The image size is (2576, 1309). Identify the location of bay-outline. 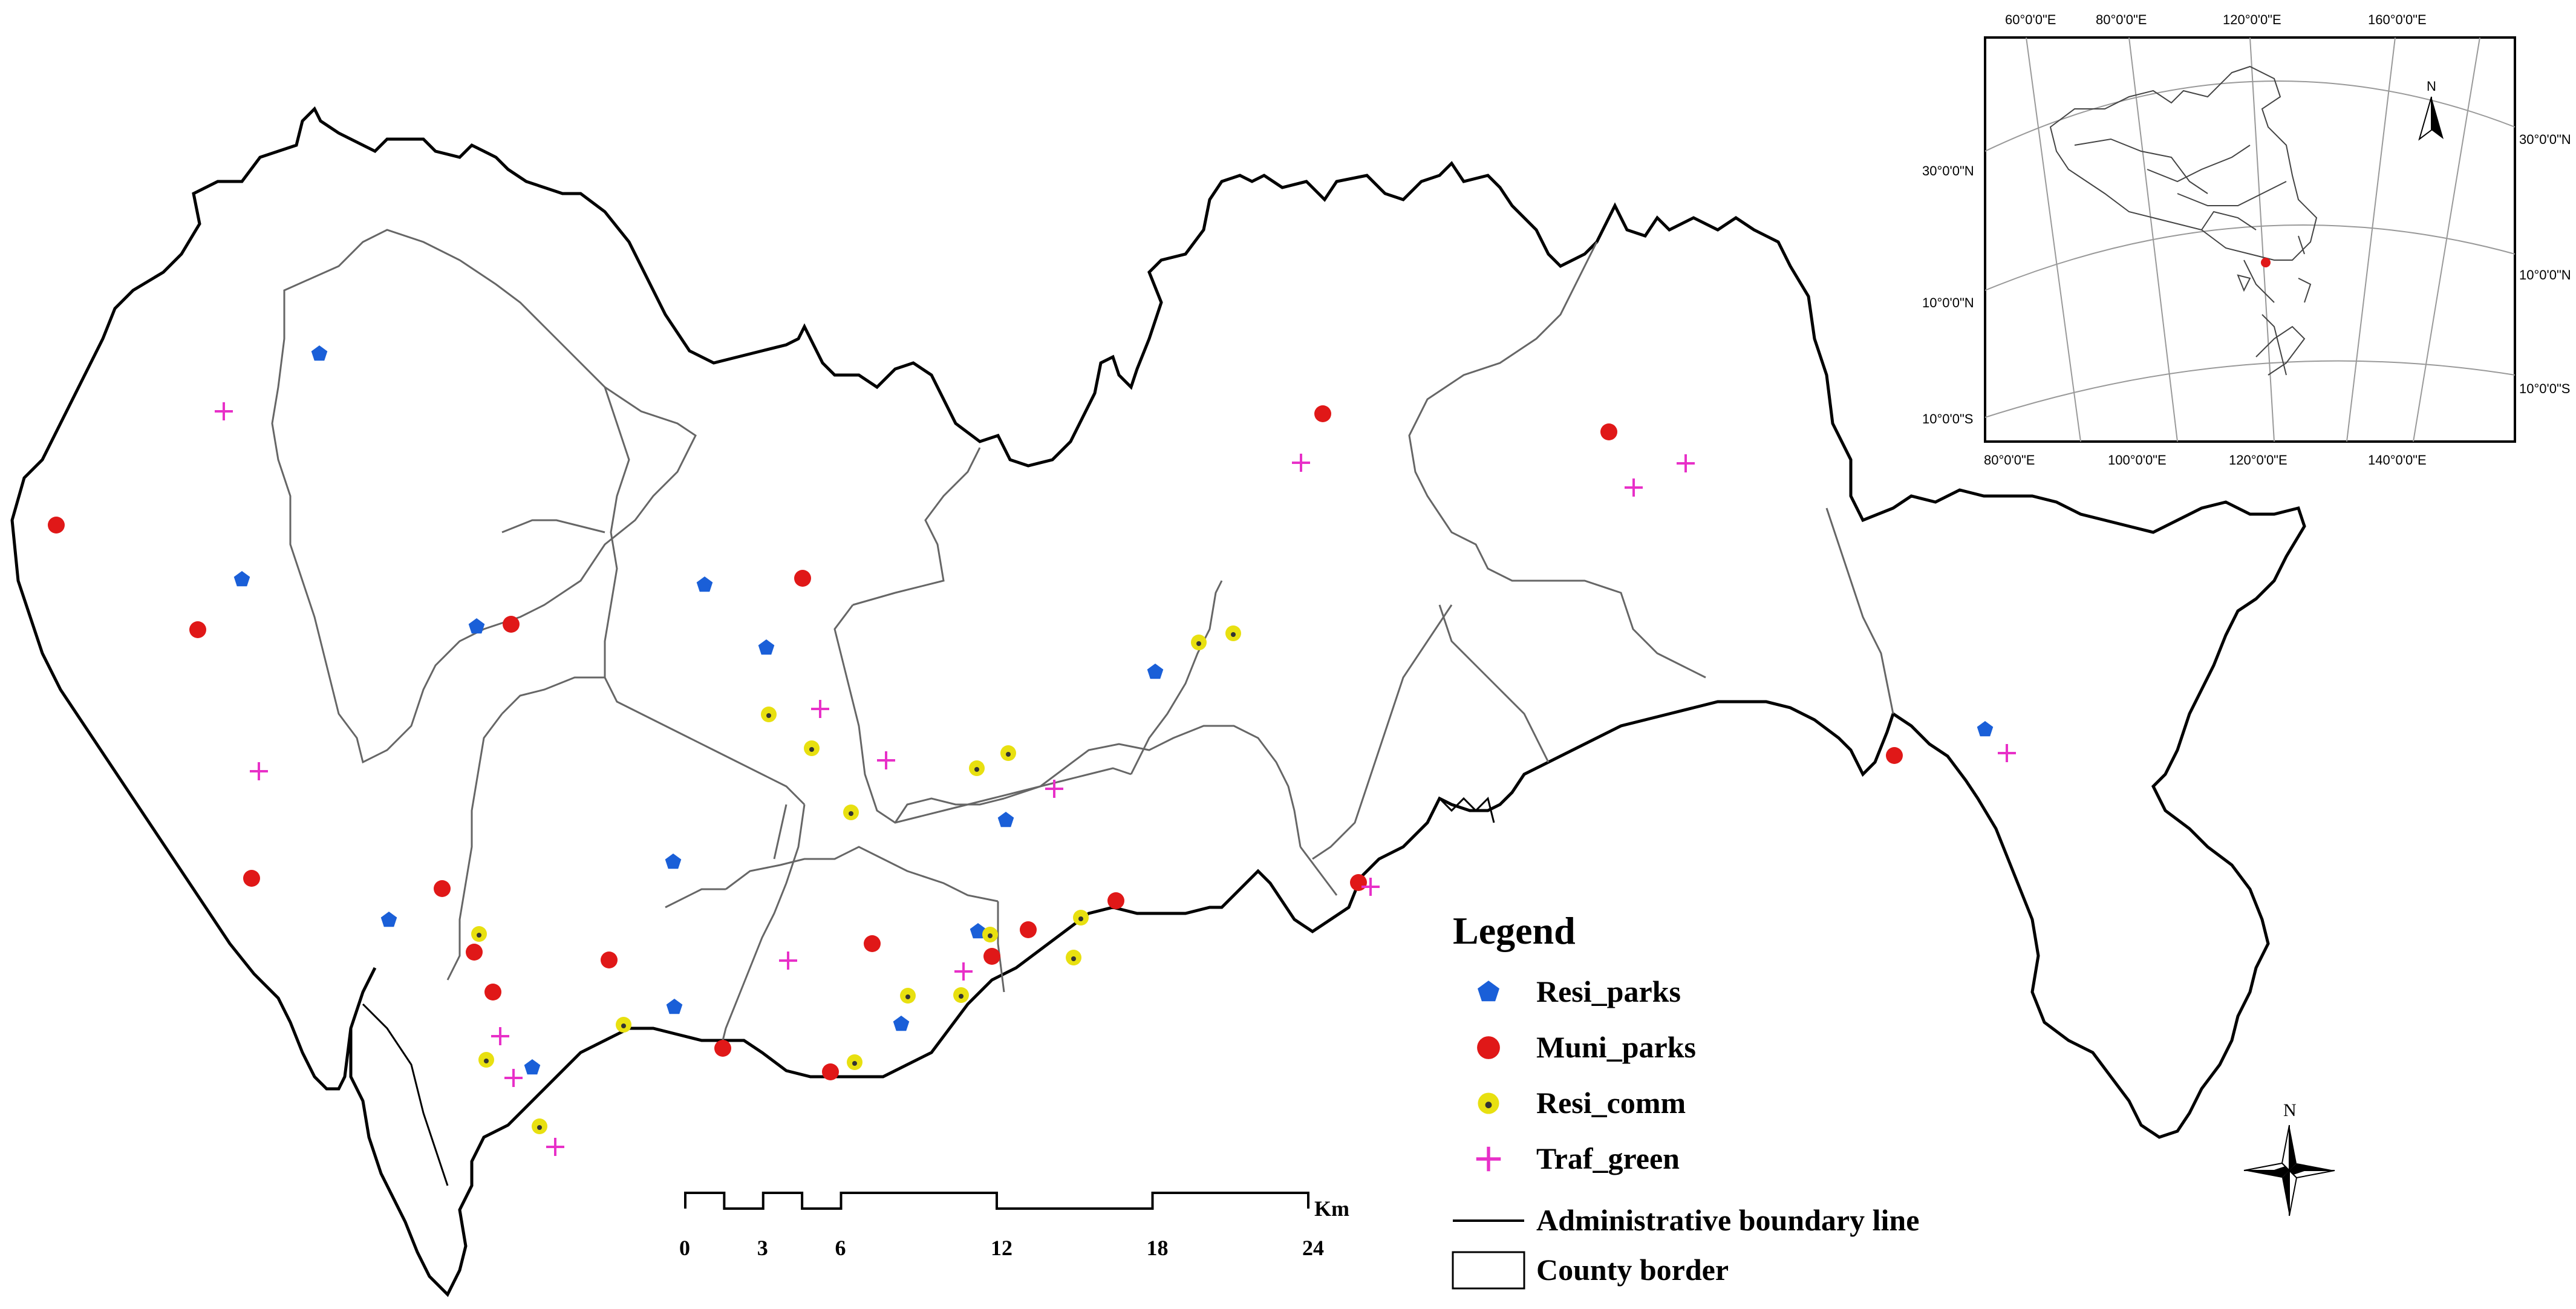
(405, 1094).